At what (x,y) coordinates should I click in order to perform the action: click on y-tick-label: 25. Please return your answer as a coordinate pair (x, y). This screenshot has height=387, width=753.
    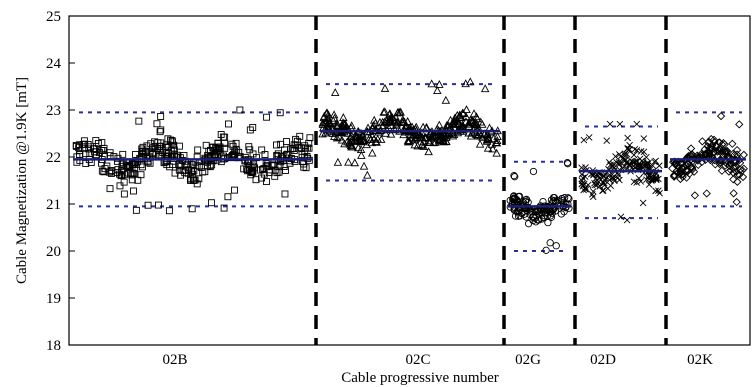
    Looking at the image, I should click on (53, 17).